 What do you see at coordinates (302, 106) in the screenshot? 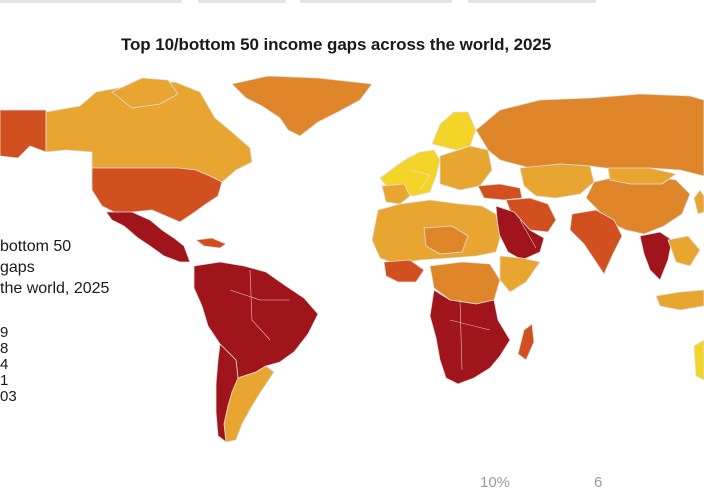
I see `region-greenland` at bounding box center [302, 106].